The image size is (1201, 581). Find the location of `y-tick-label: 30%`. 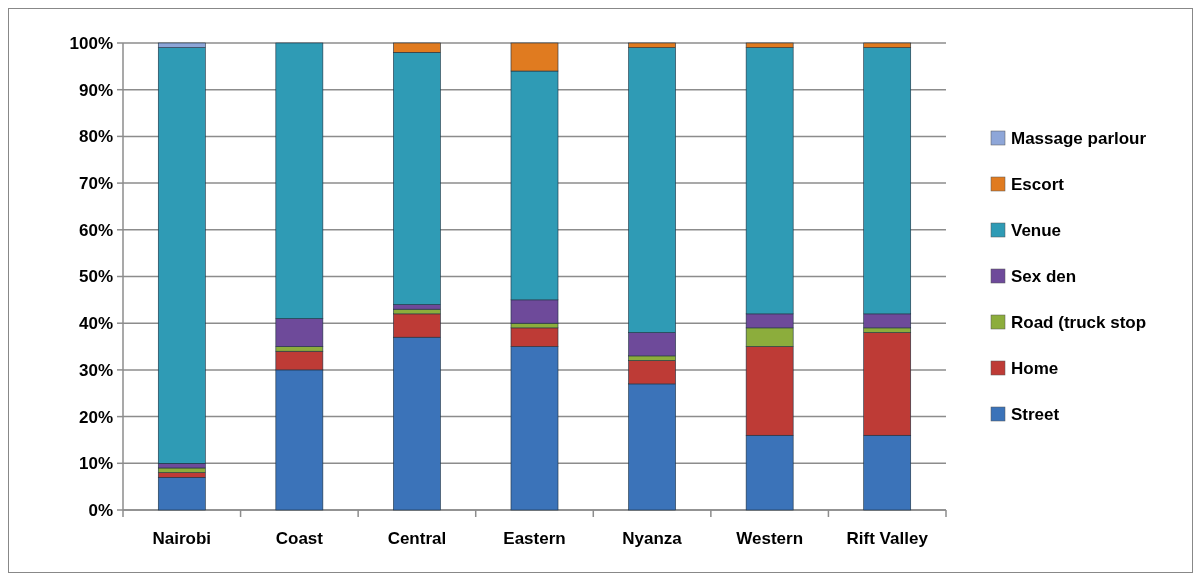

y-tick-label: 30% is located at coordinates (95, 370).